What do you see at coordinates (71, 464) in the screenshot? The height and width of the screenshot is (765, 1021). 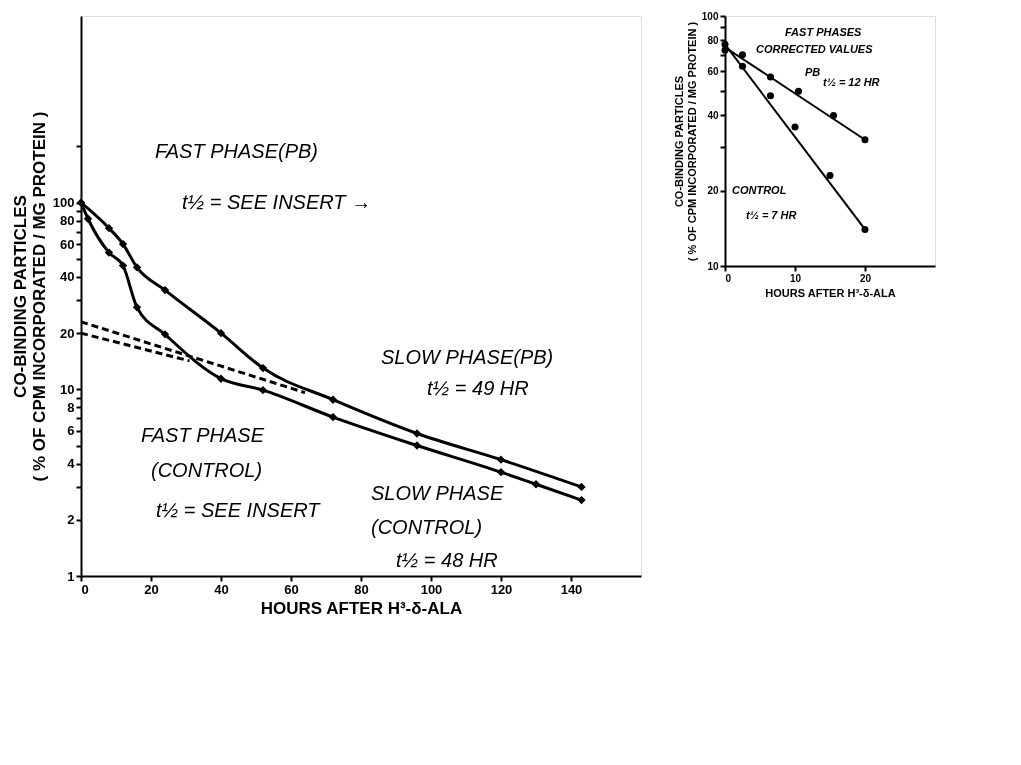 I see `y-tick-label: 4` at bounding box center [71, 464].